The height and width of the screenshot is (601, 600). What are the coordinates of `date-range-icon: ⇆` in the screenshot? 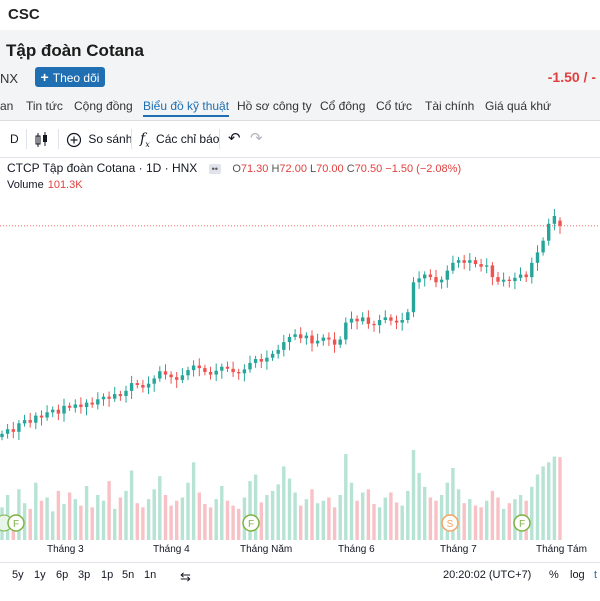 It's located at (185, 576).